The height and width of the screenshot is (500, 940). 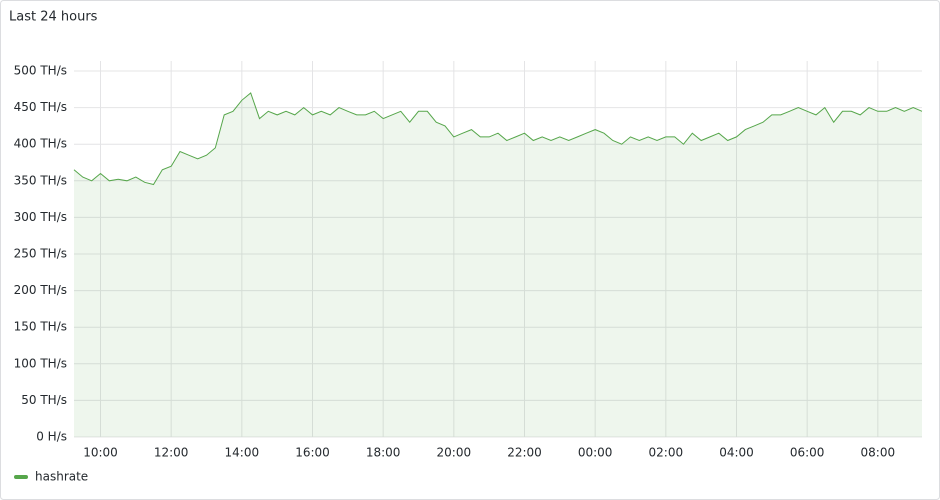 I want to click on y-tick-label: 250 TH/s, so click(x=40, y=254).